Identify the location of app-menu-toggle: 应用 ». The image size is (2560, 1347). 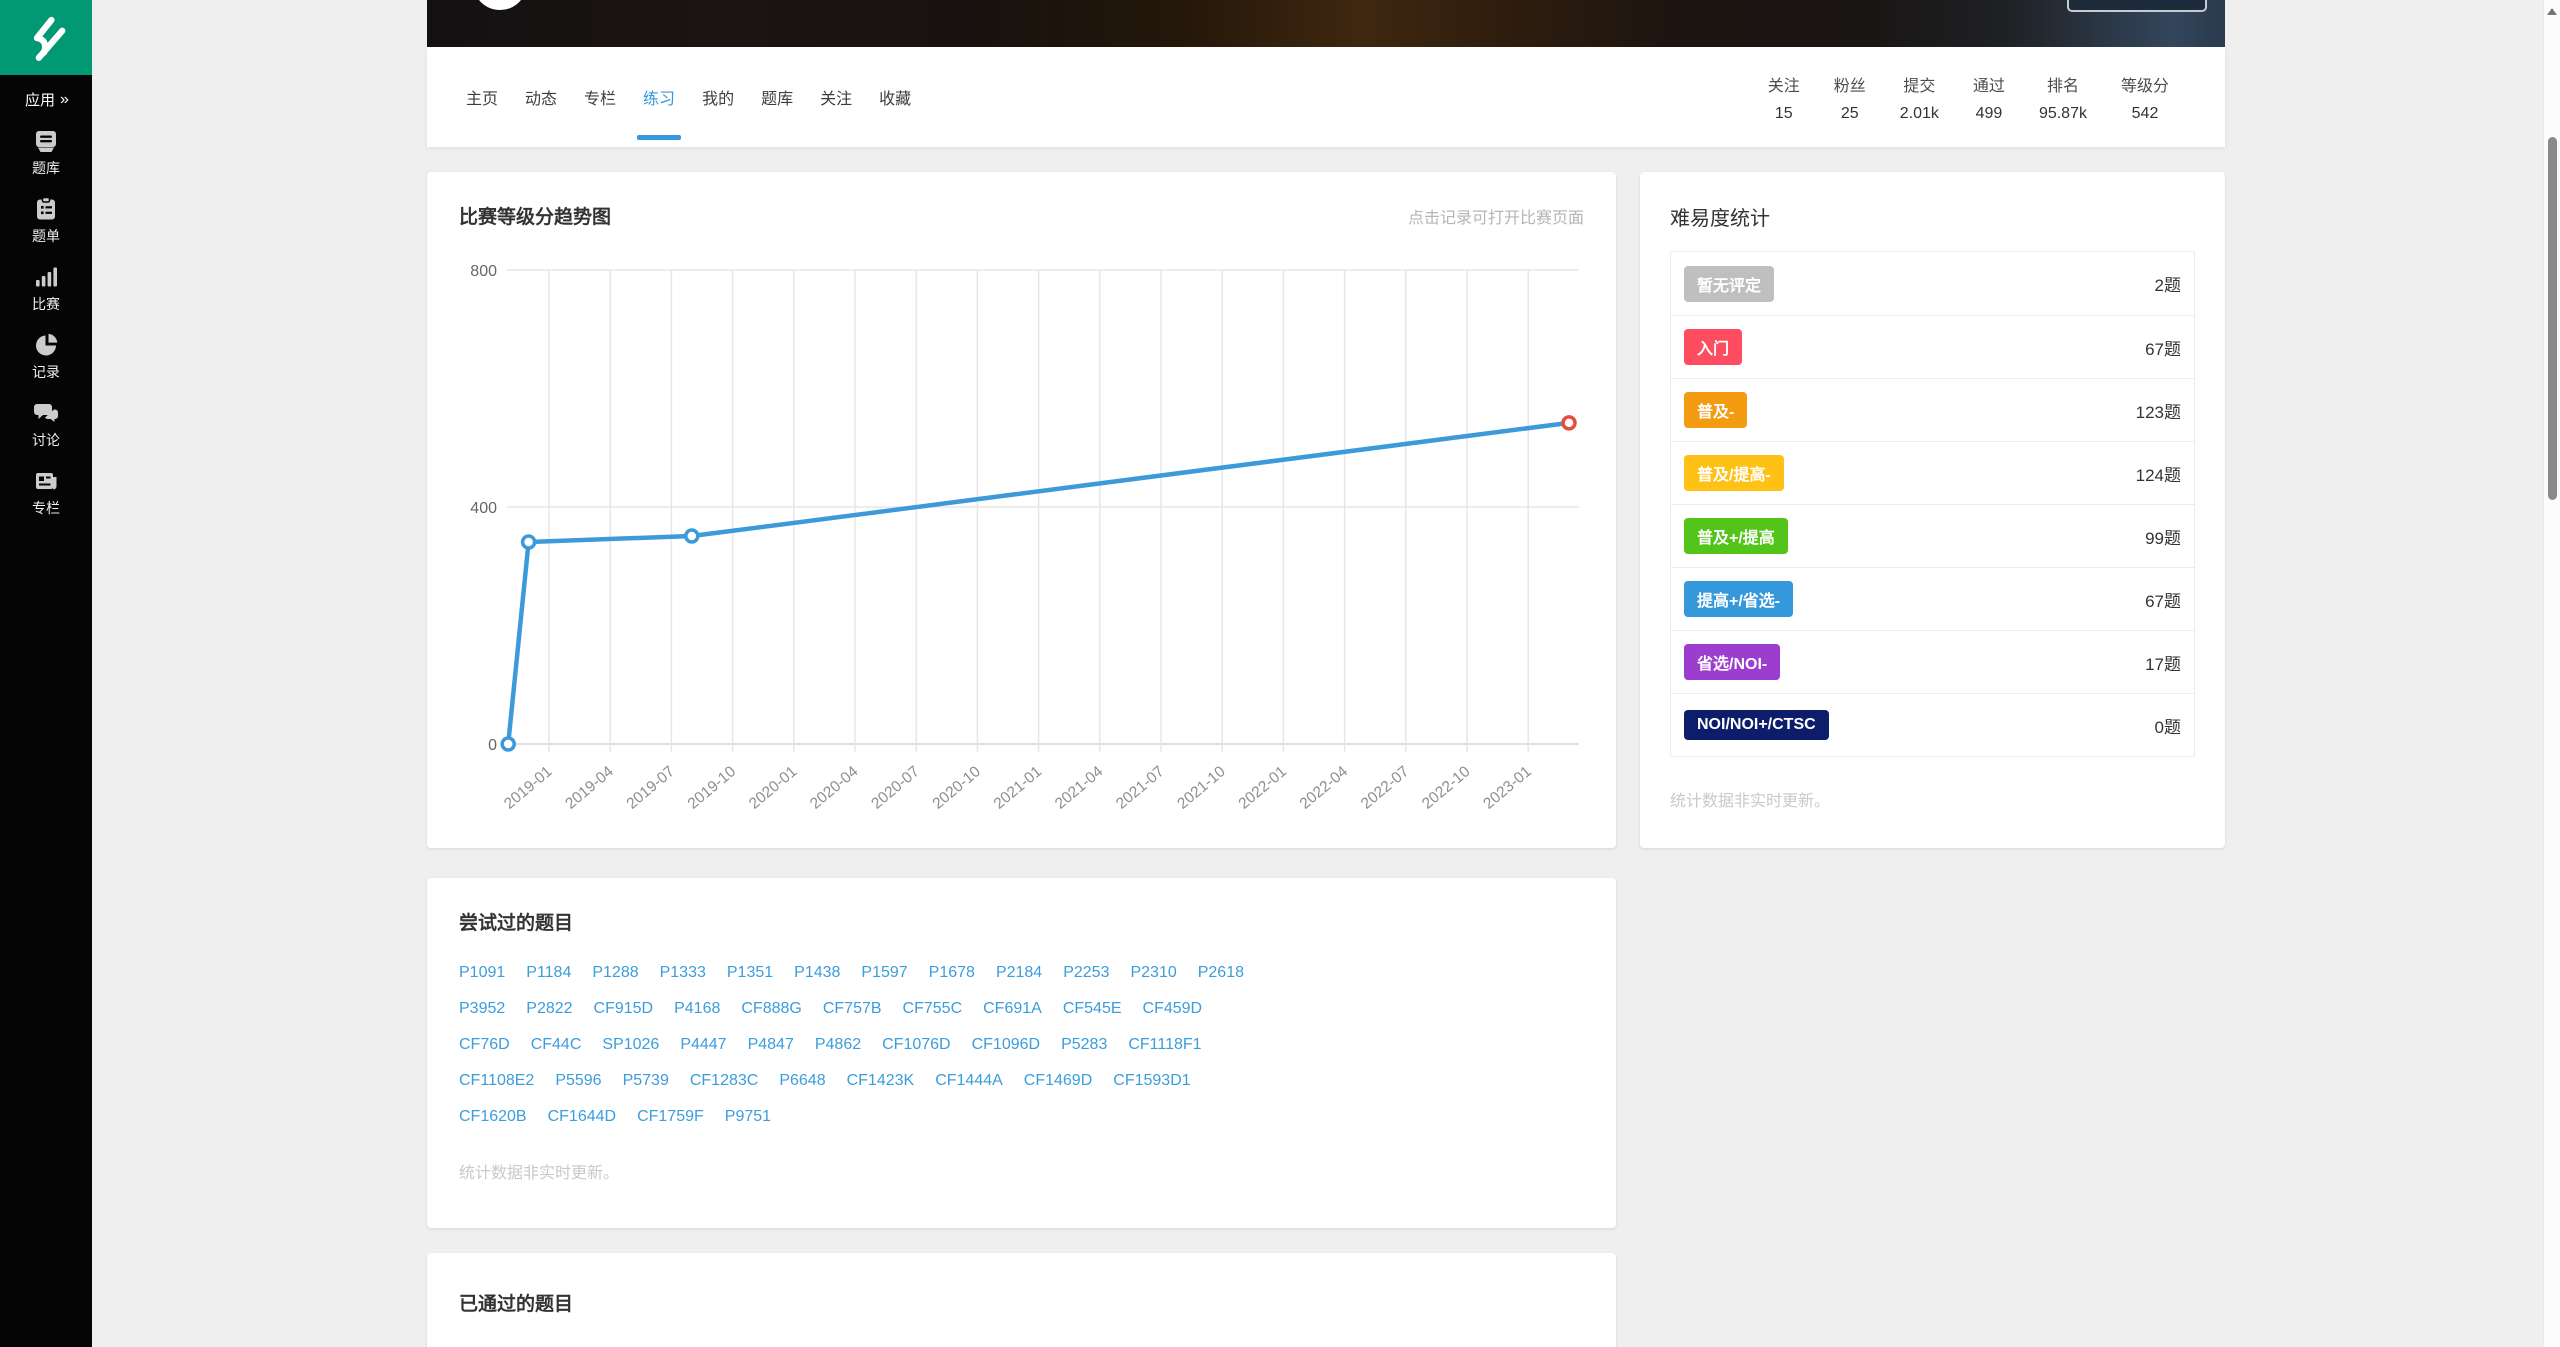
(46, 99).